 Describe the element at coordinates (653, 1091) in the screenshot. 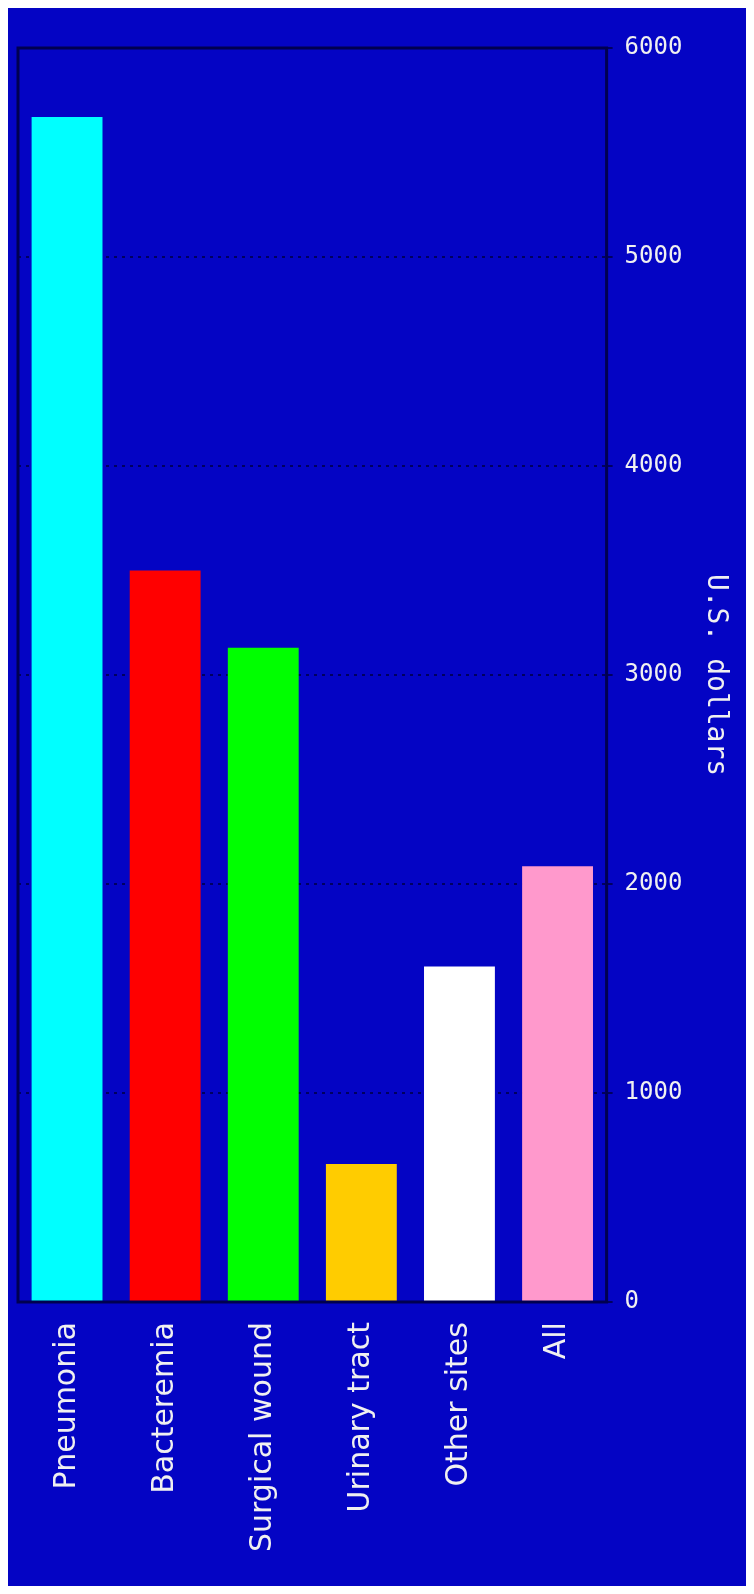

I see `y-tick-label: 1000` at that location.